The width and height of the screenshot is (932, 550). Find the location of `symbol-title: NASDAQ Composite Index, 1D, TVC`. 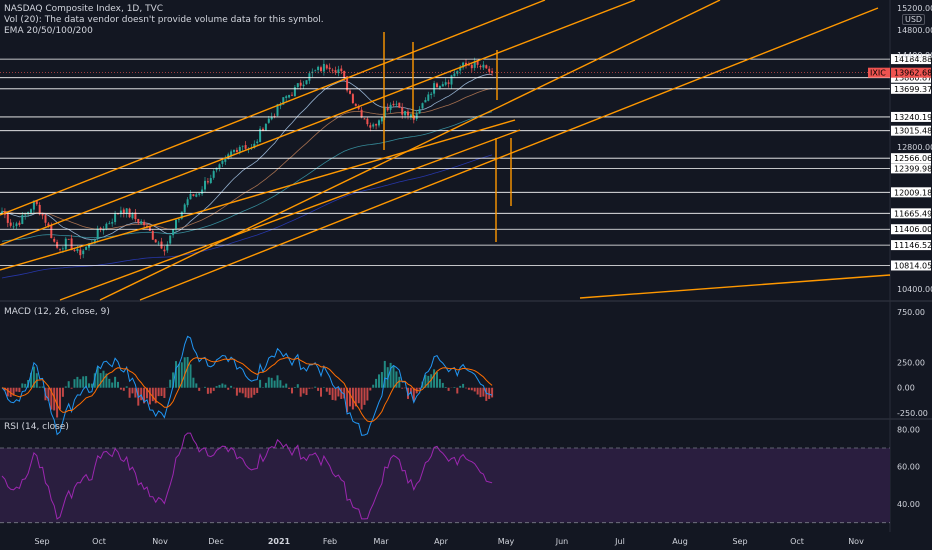

symbol-title: NASDAQ Composite Index, 1D, TVC is located at coordinates (84, 9).